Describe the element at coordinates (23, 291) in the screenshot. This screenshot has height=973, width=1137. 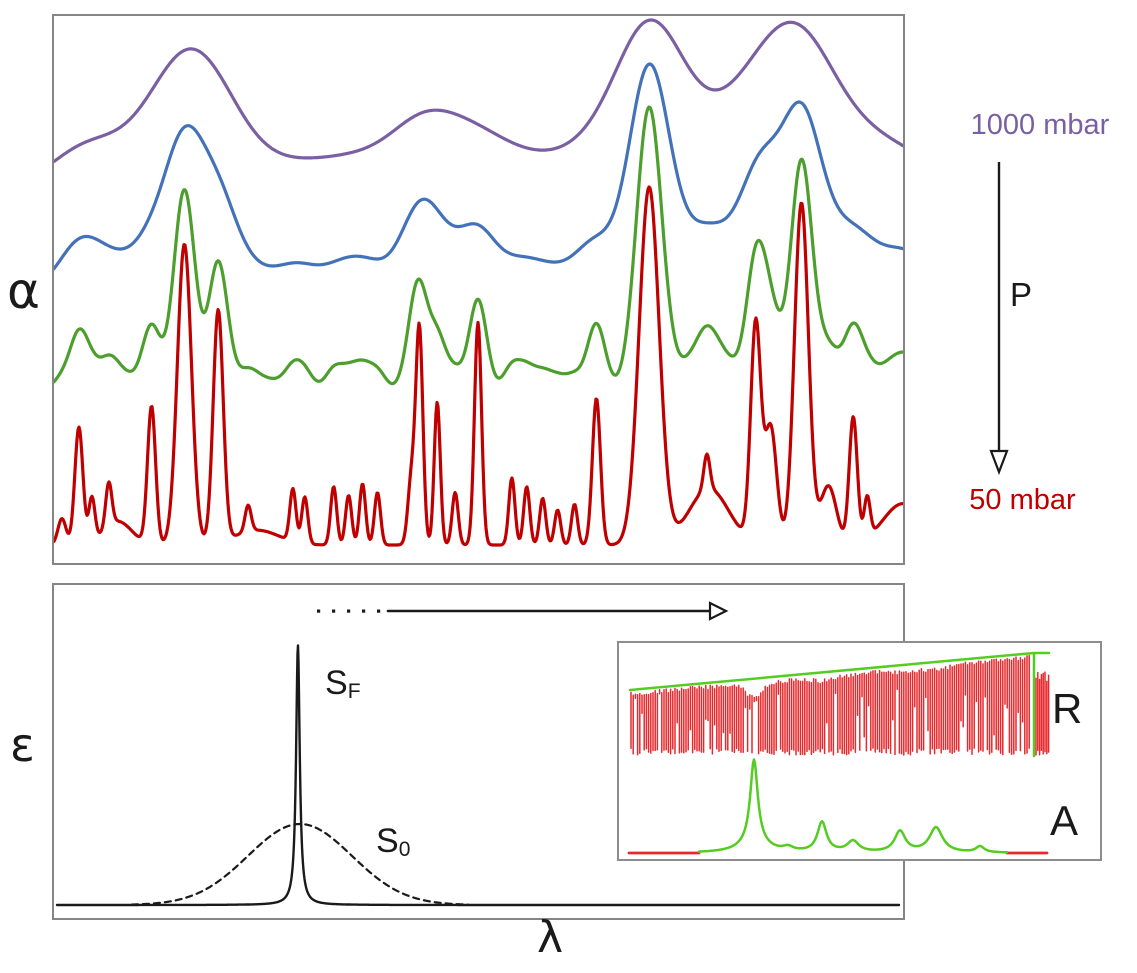
I see `alpha-axis-label: α` at that location.